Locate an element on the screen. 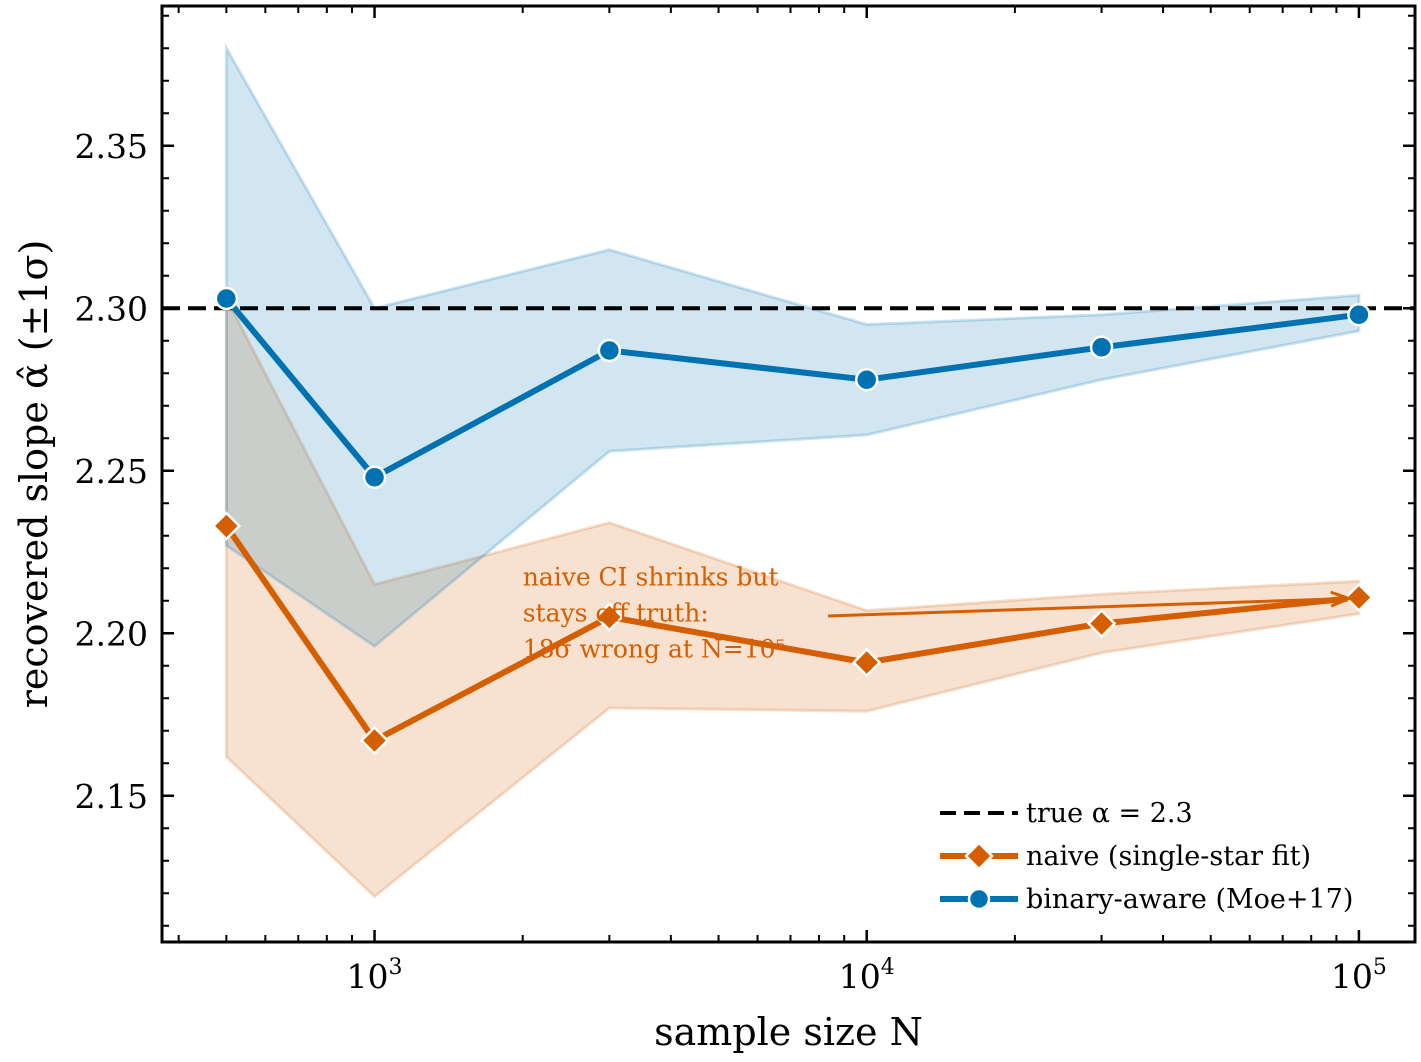  legend-label-2: binary-aware (Moe+17) is located at coordinates (1189, 899).